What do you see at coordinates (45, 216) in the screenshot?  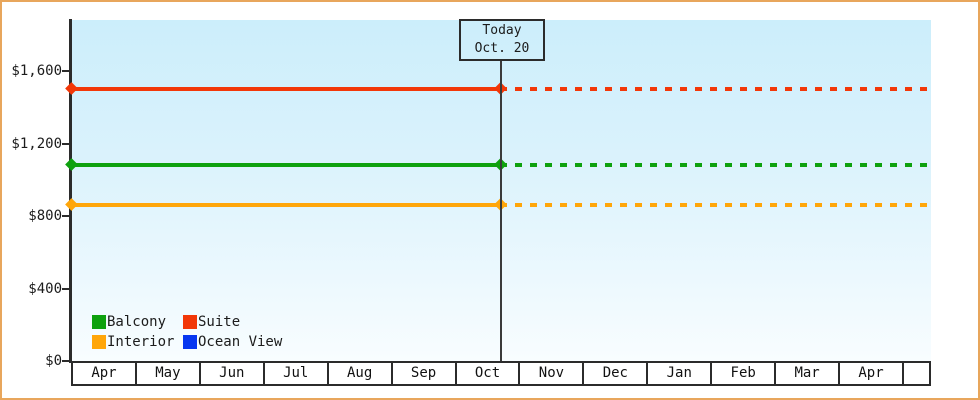 I see `y-tick-label: $800` at bounding box center [45, 216].